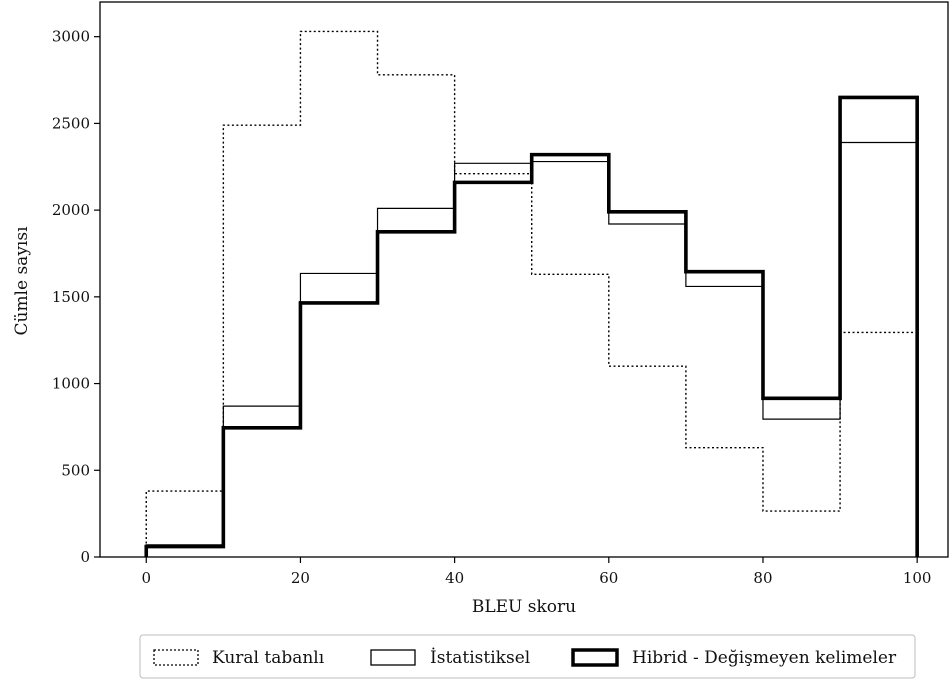 This screenshot has height=684, width=950. What do you see at coordinates (300, 578) in the screenshot?
I see `x-tick-label: 20` at bounding box center [300, 578].